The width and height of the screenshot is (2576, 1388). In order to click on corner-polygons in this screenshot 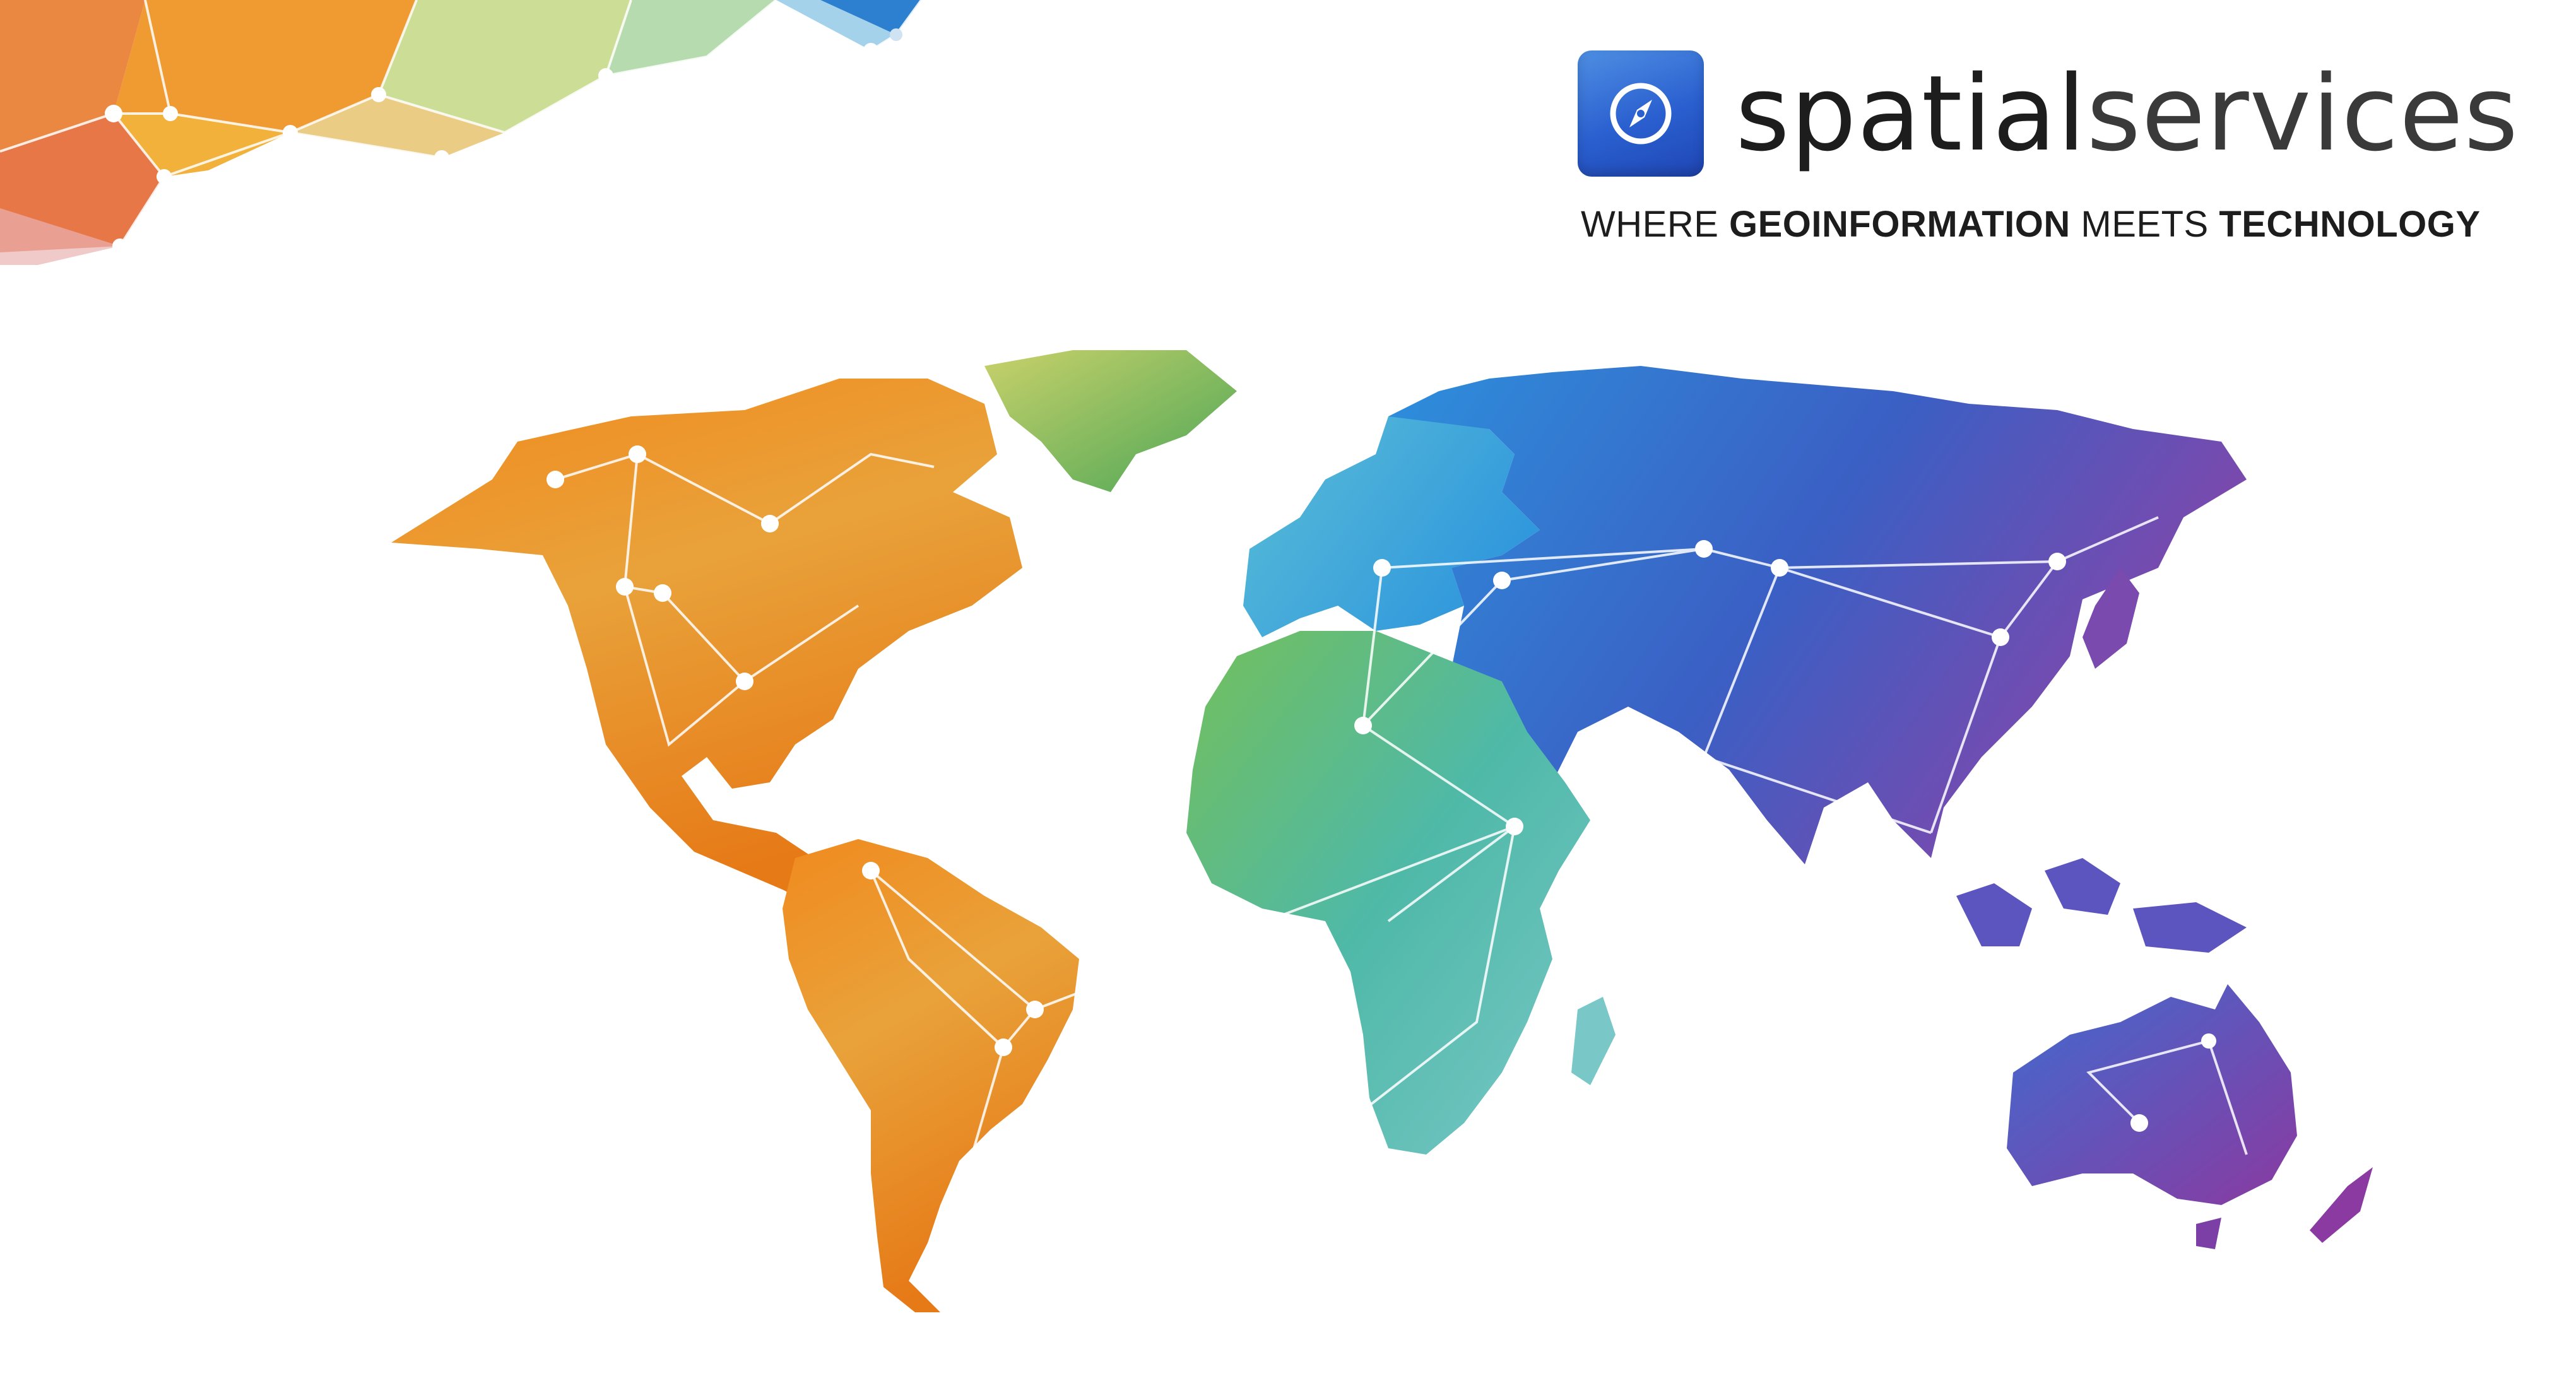, I will do `click(460, 132)`.